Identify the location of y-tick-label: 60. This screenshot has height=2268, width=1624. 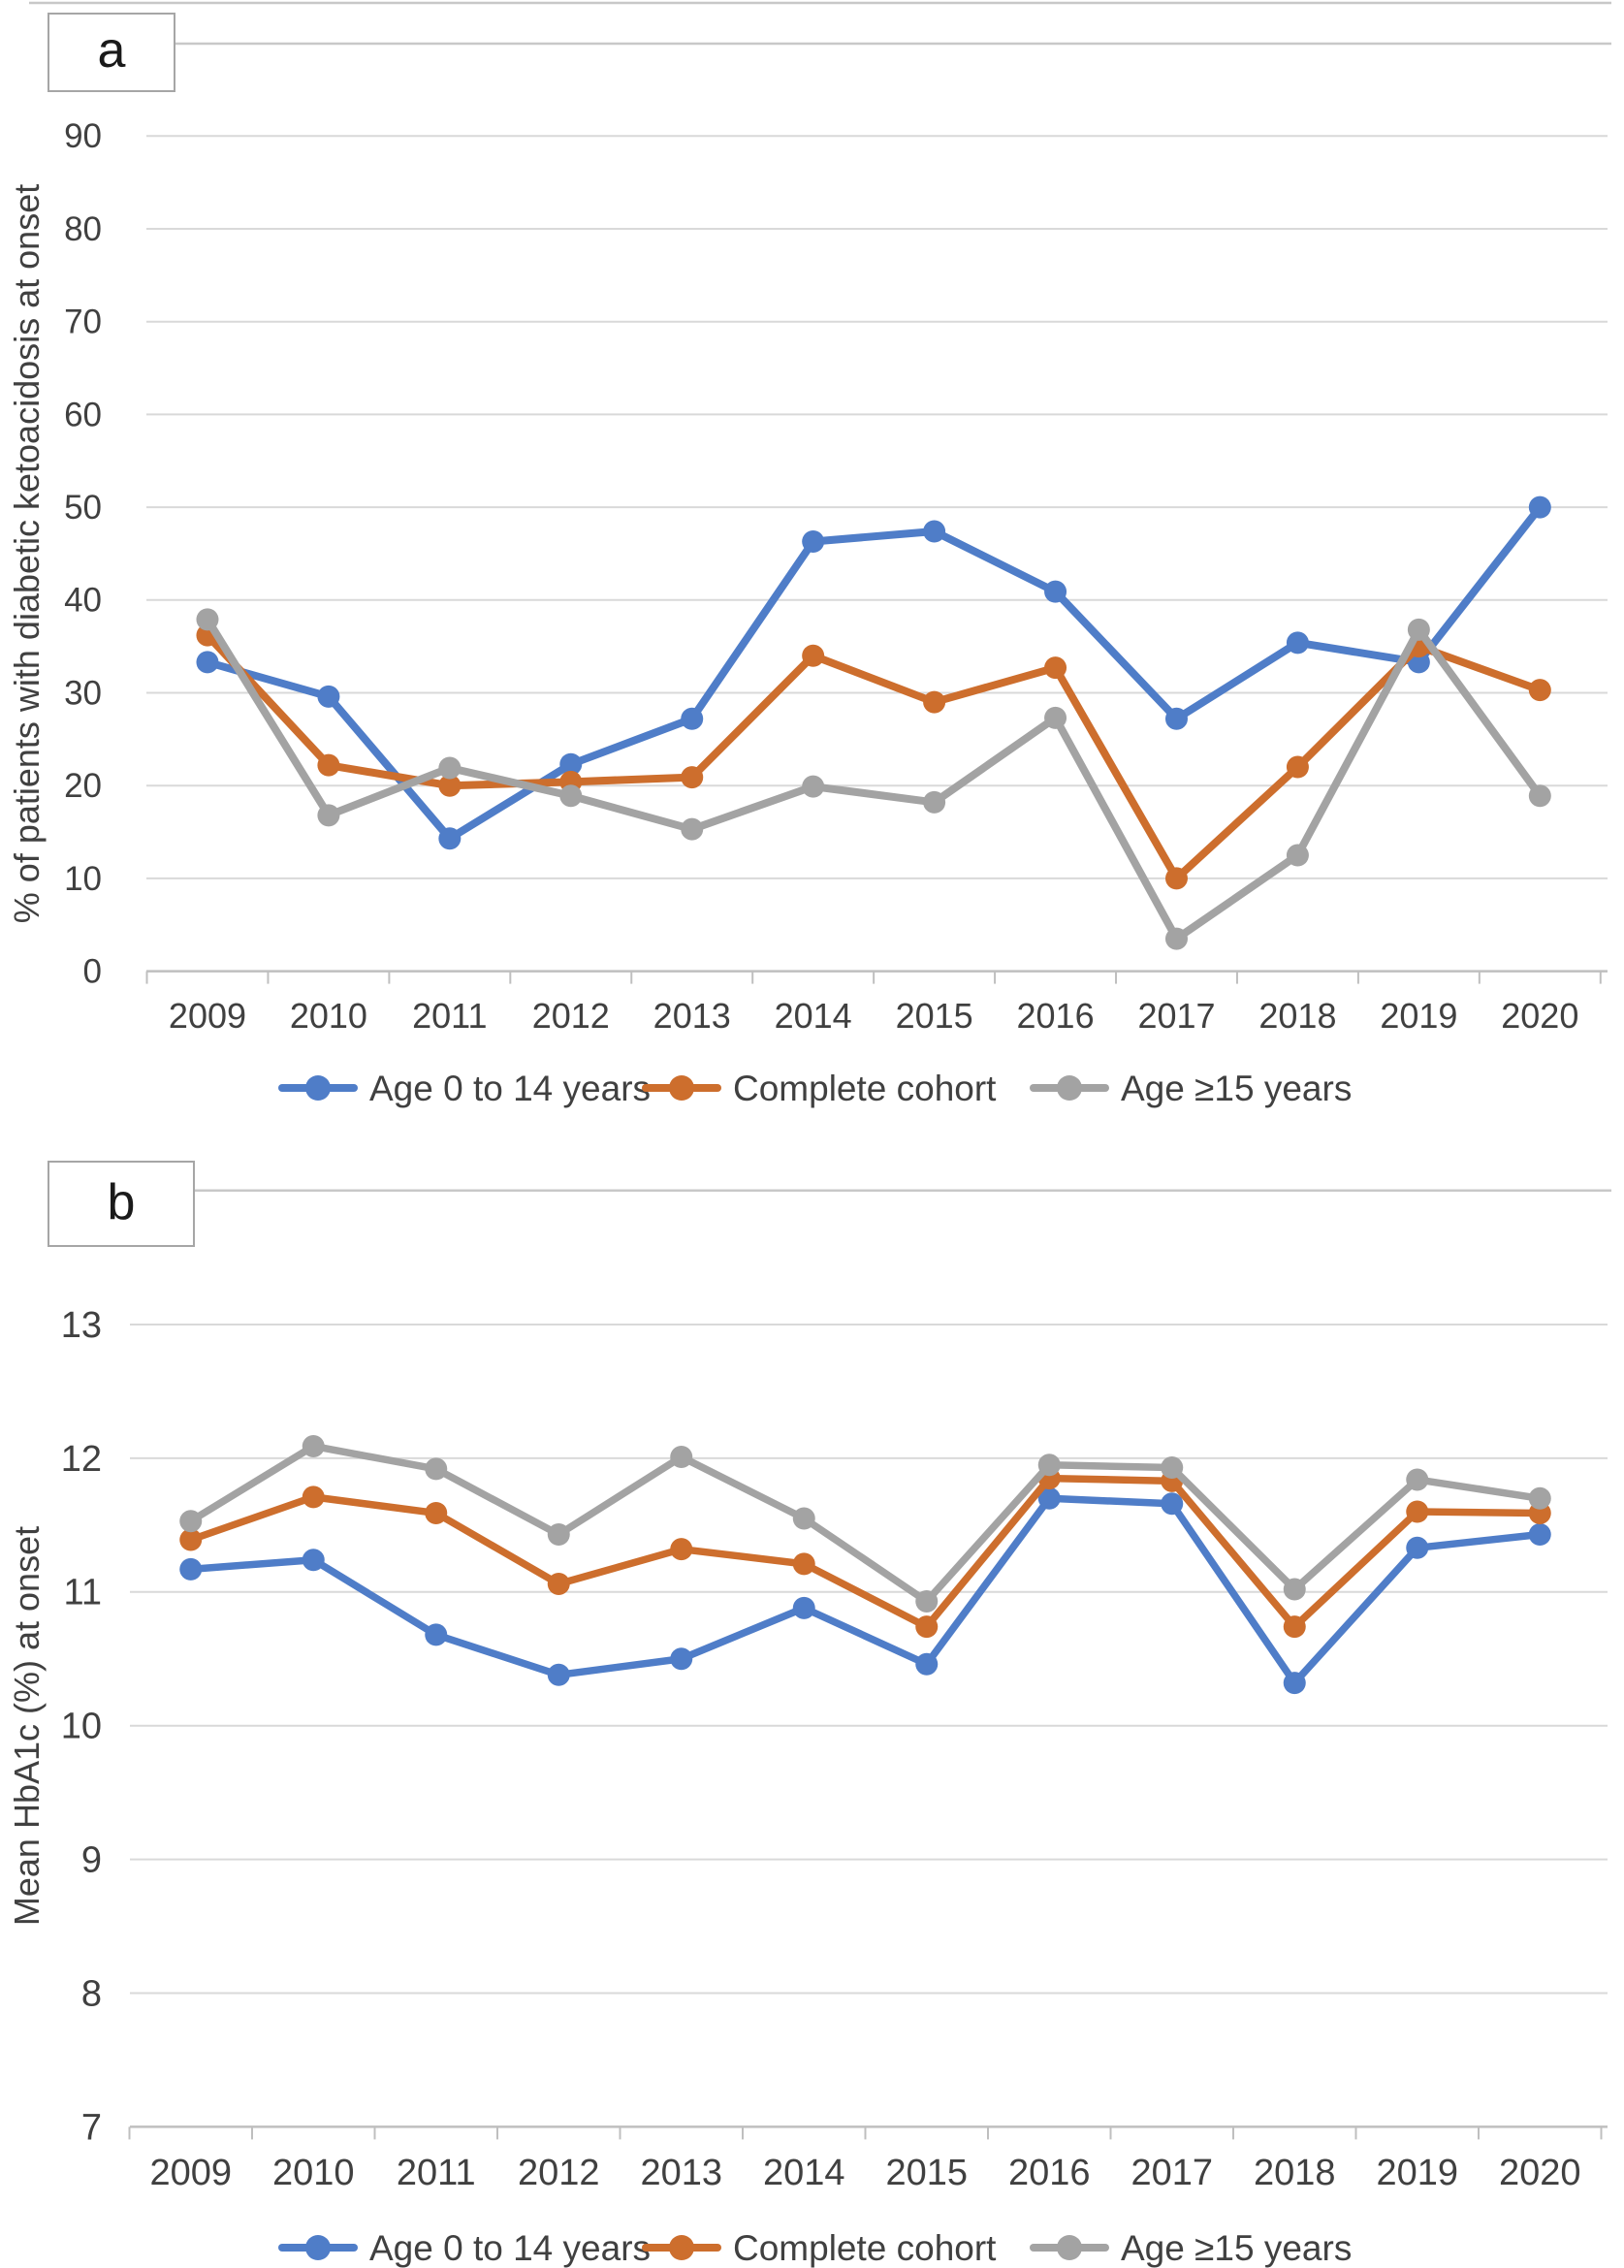
(83, 414).